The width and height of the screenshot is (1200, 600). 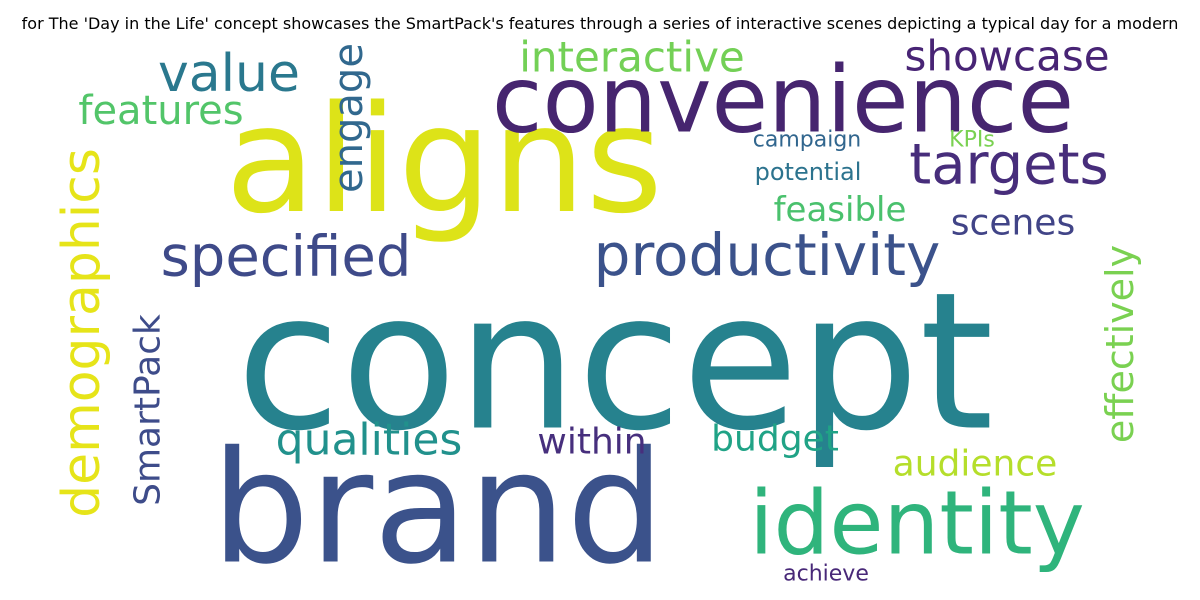 What do you see at coordinates (1013, 223) in the screenshot?
I see `word-scenes: scenes` at bounding box center [1013, 223].